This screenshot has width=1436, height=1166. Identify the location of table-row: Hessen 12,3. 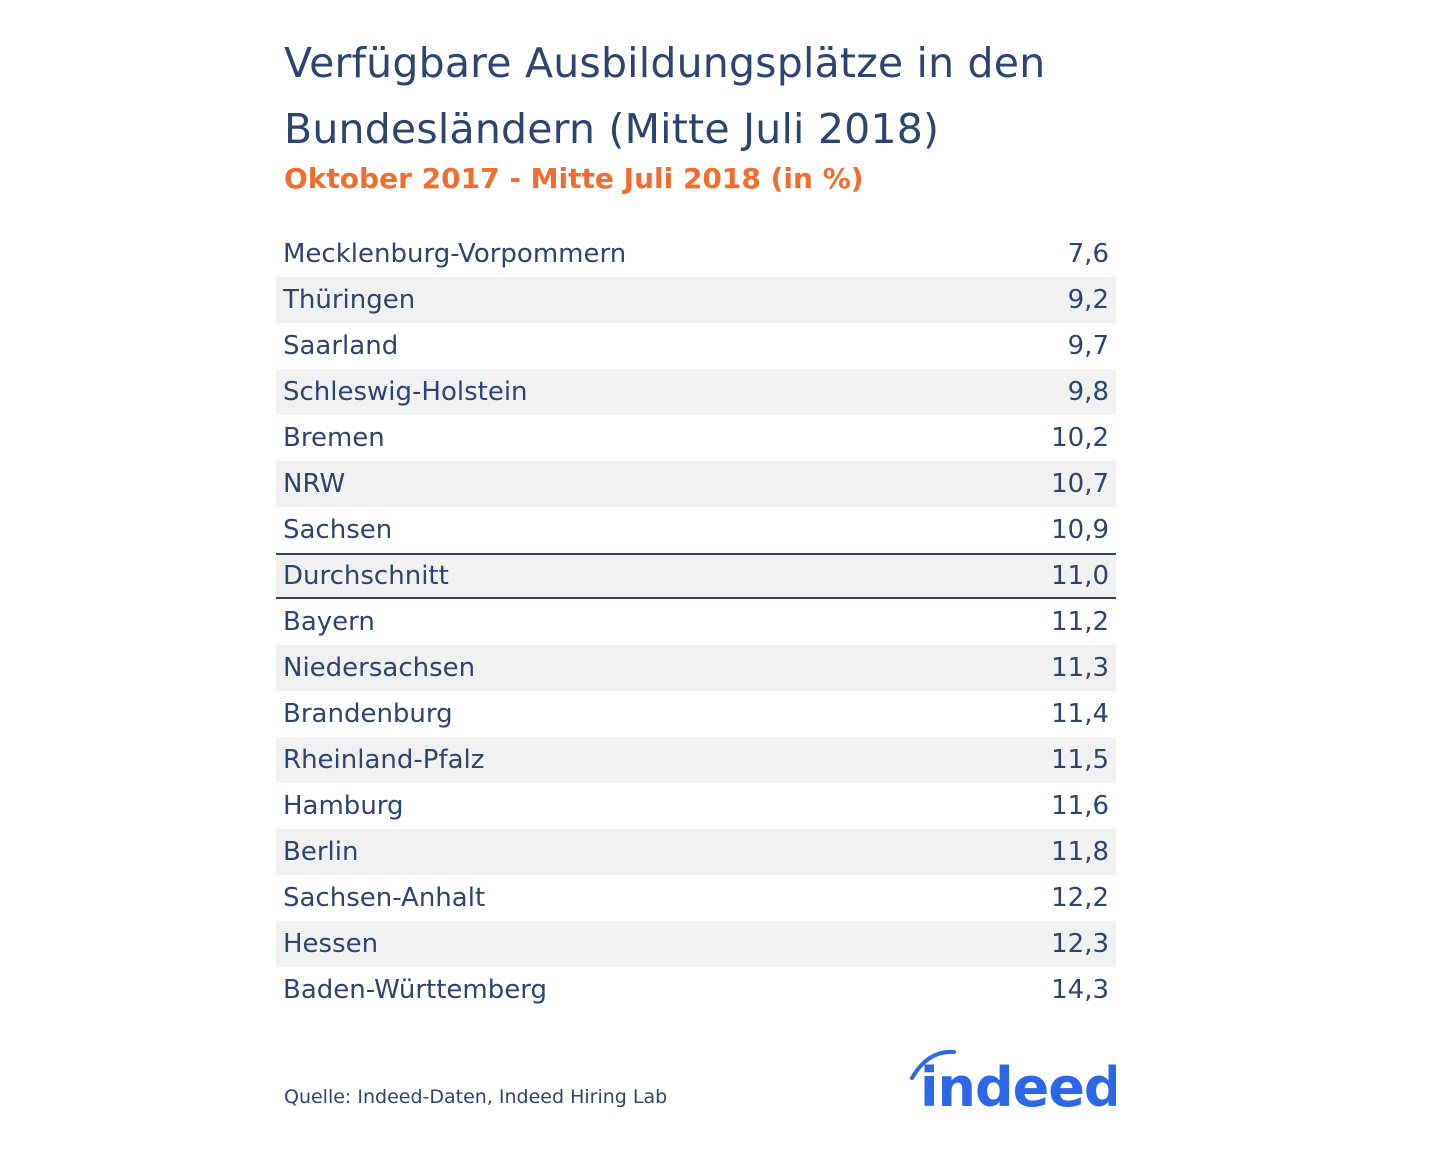
(696, 944).